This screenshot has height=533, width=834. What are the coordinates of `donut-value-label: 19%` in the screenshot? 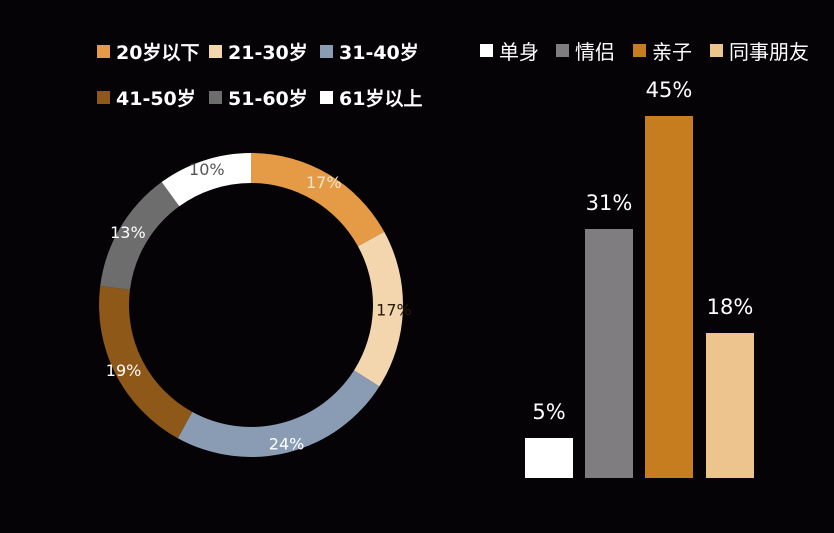 It's located at (124, 370).